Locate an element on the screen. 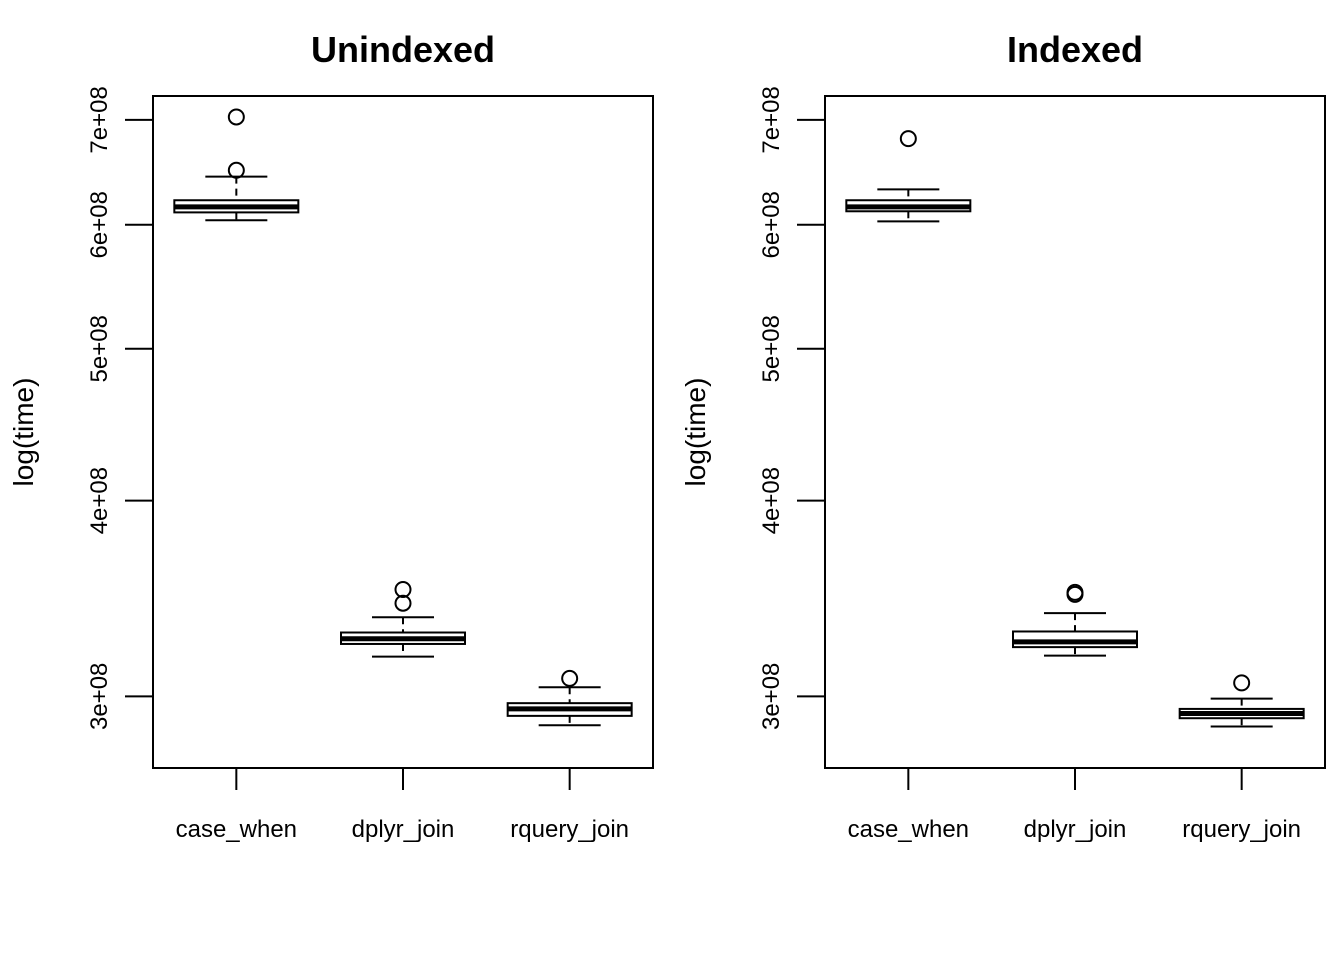 Image resolution: width=1344 pixels, height=960 pixels. chart-title-unindexed: Unindexed is located at coordinates (403, 49).